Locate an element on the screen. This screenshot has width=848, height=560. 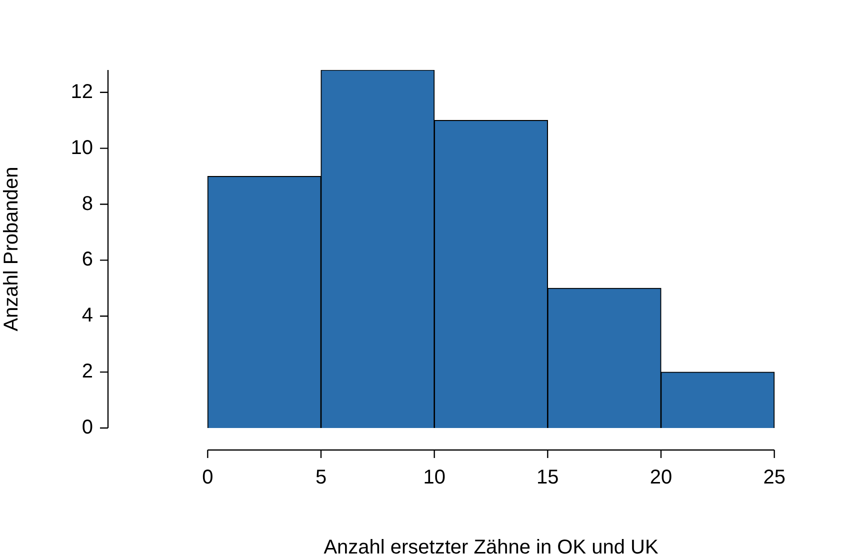
y-tick-label: 10 is located at coordinates (81, 147).